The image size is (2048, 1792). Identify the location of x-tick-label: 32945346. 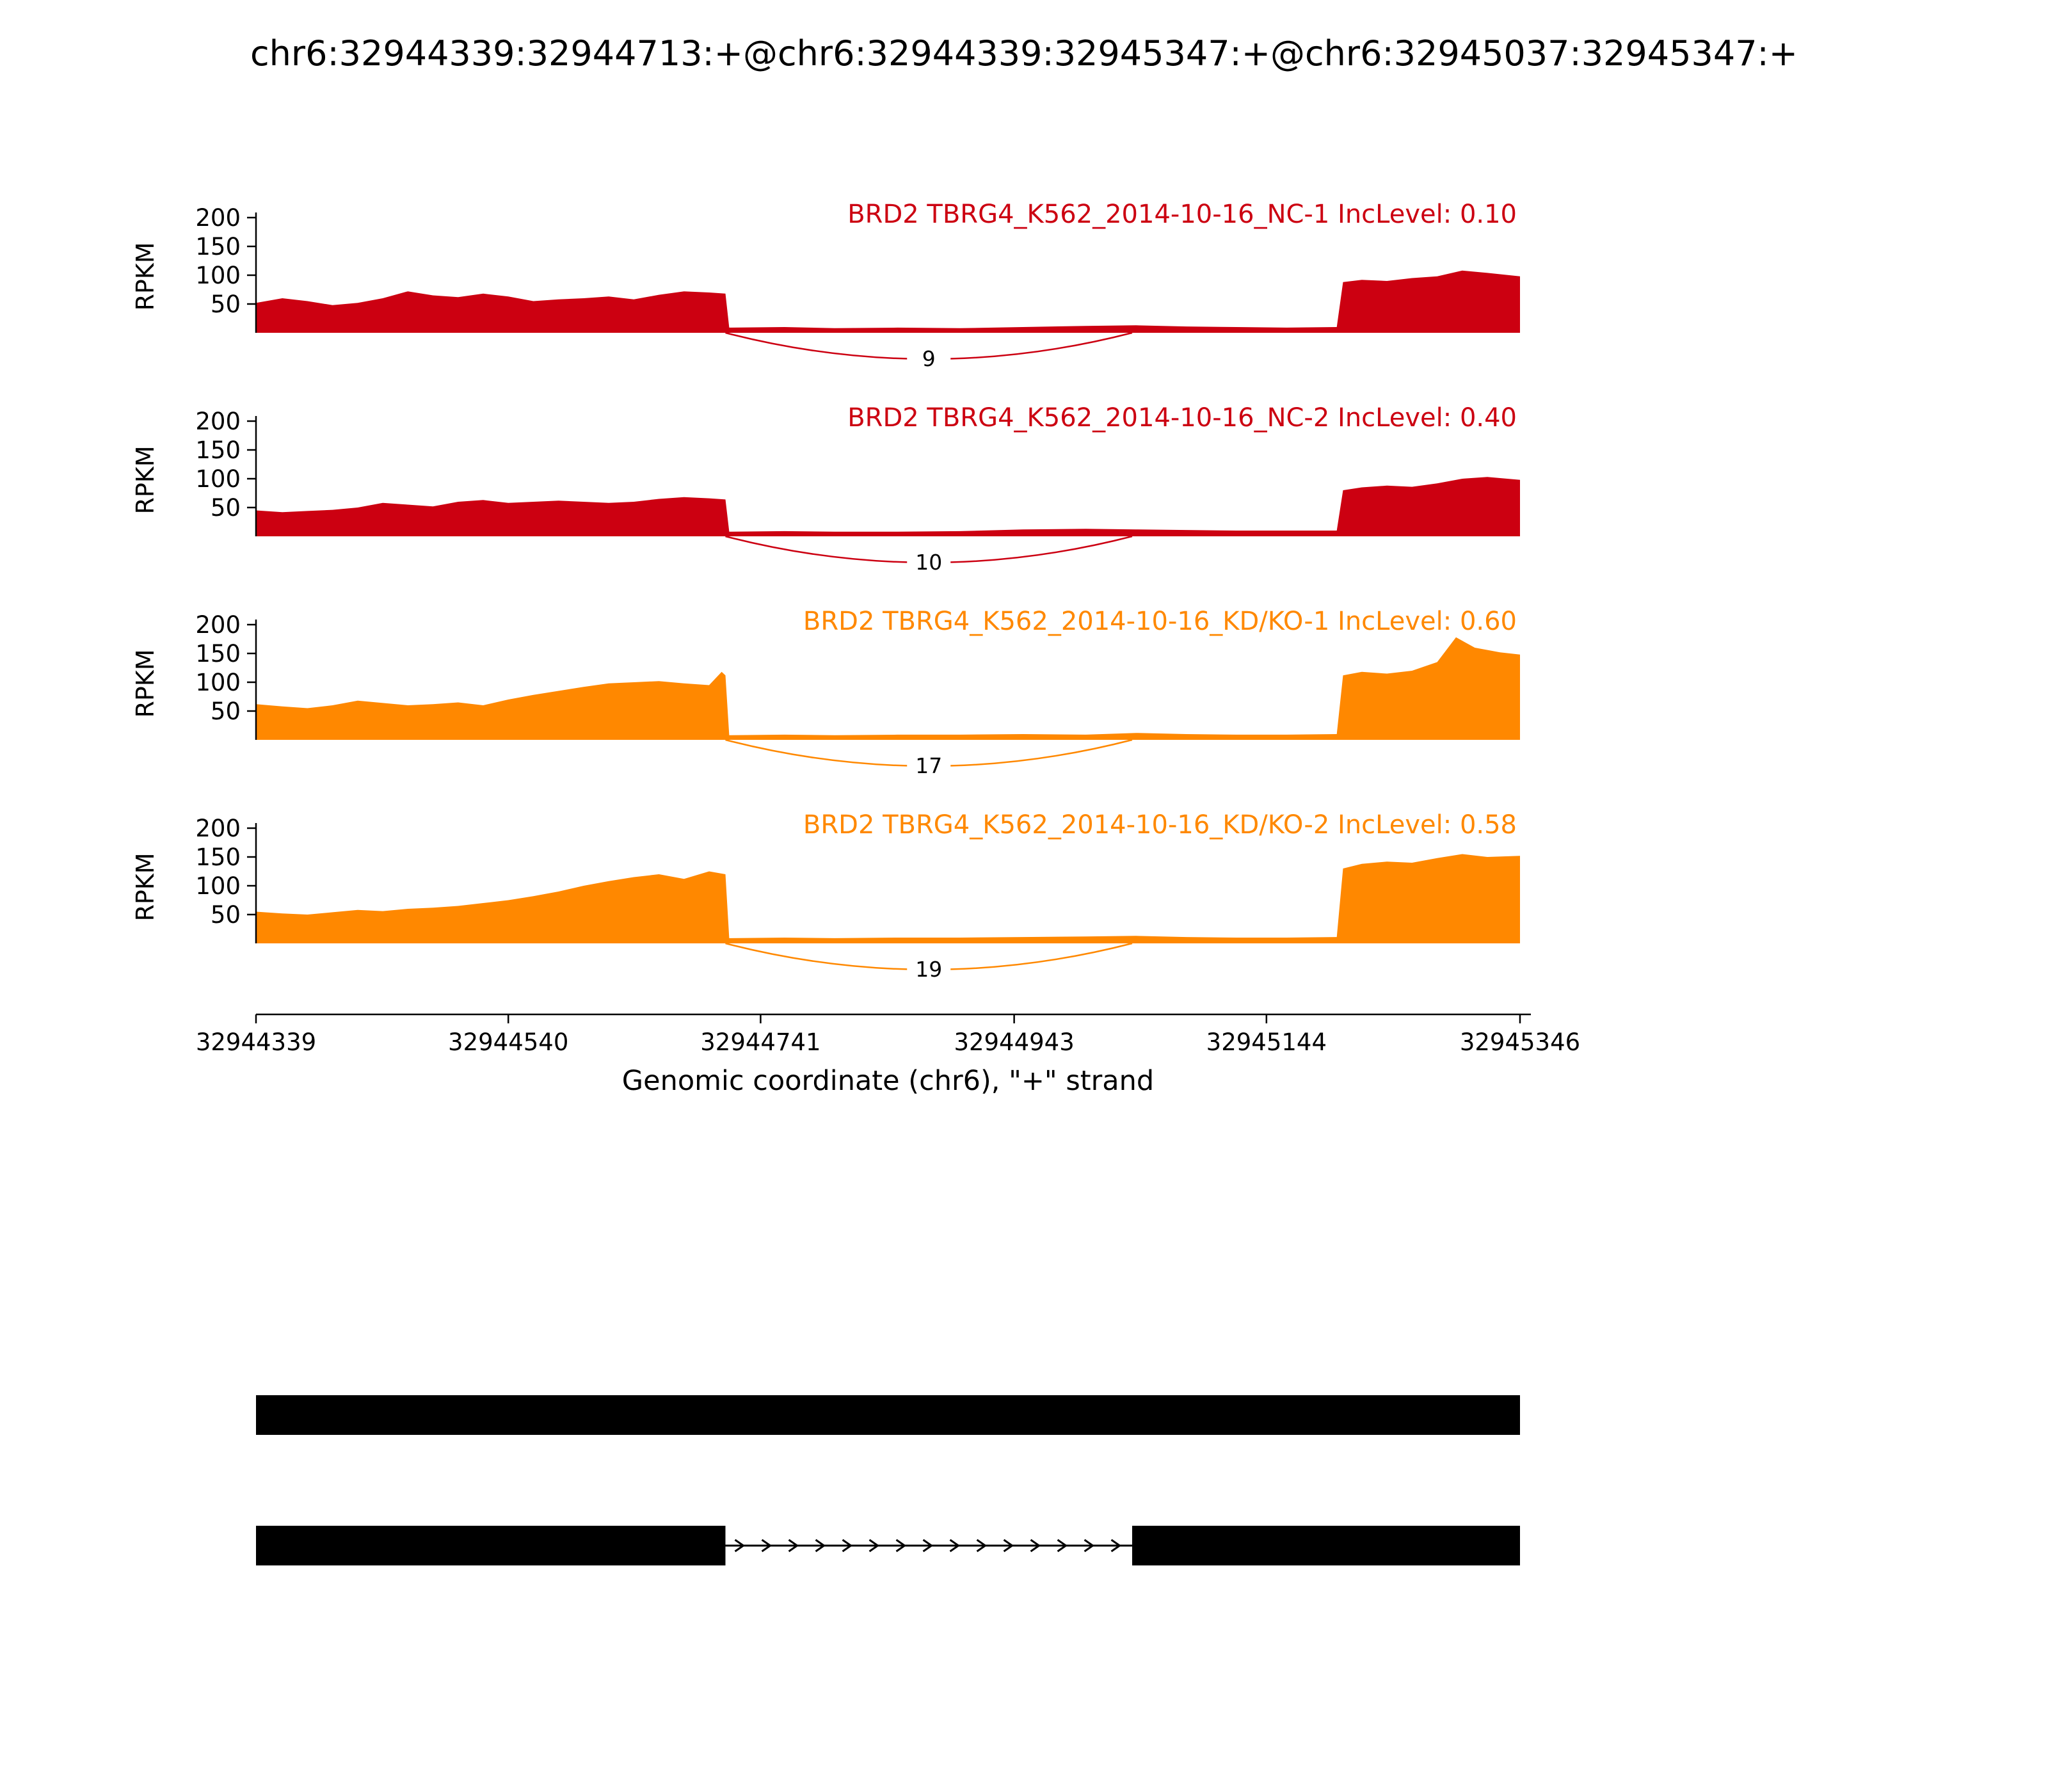
(1520, 1042).